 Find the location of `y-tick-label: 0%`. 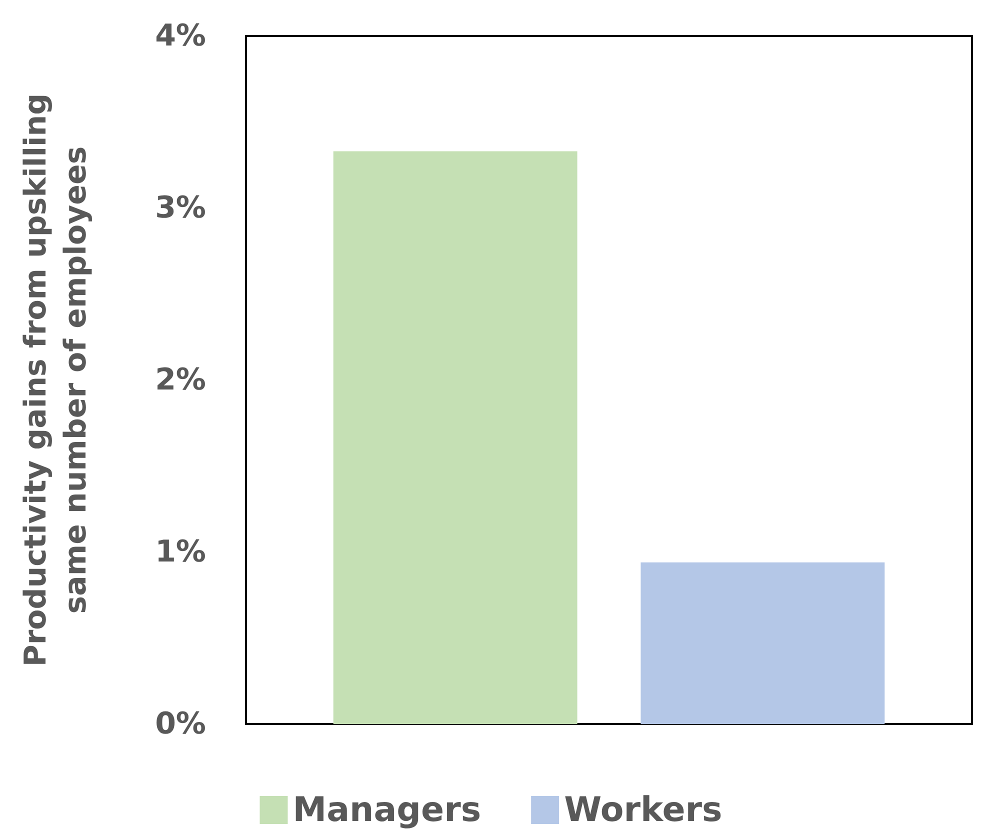

y-tick-label: 0% is located at coordinates (180, 724).